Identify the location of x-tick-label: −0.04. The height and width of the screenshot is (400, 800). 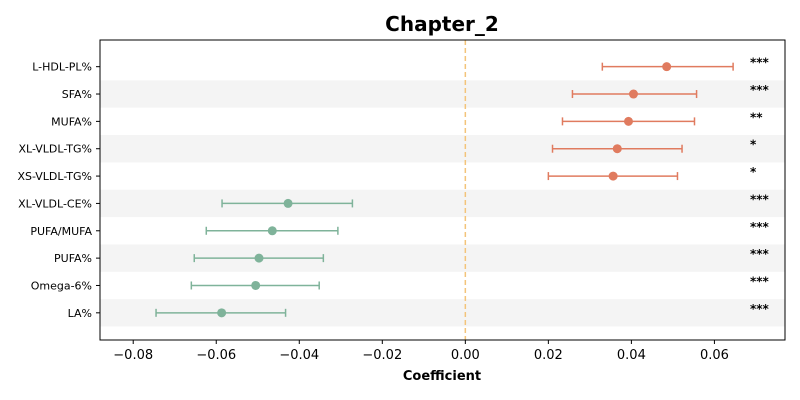
(299, 355).